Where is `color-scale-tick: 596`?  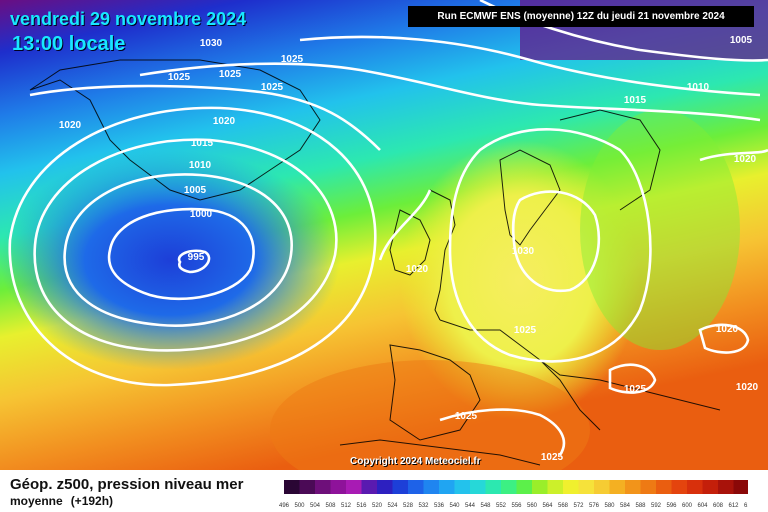 color-scale-tick: 596 is located at coordinates (671, 506).